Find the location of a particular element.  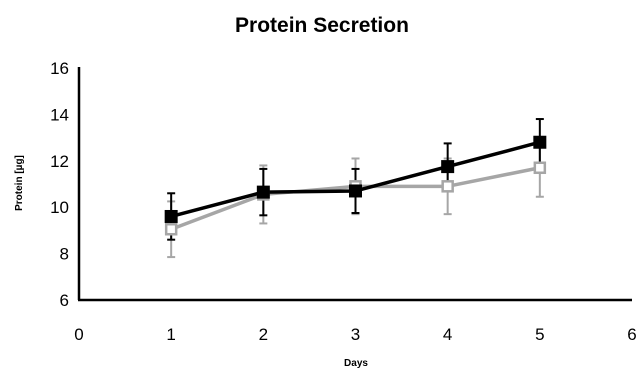

x-tick-label: 4 is located at coordinates (447, 334).